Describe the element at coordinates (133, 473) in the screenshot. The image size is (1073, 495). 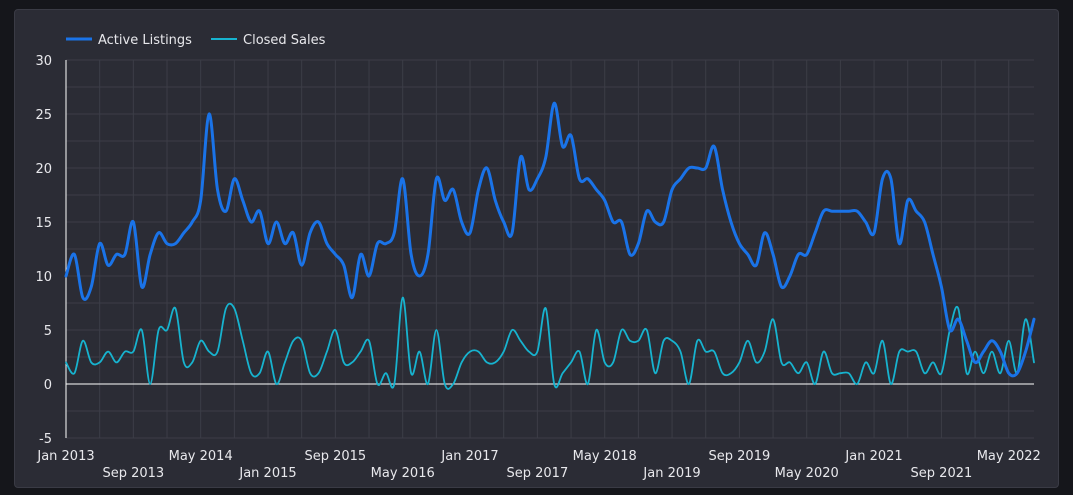
I see `x-tick-label: Sep 2013` at that location.